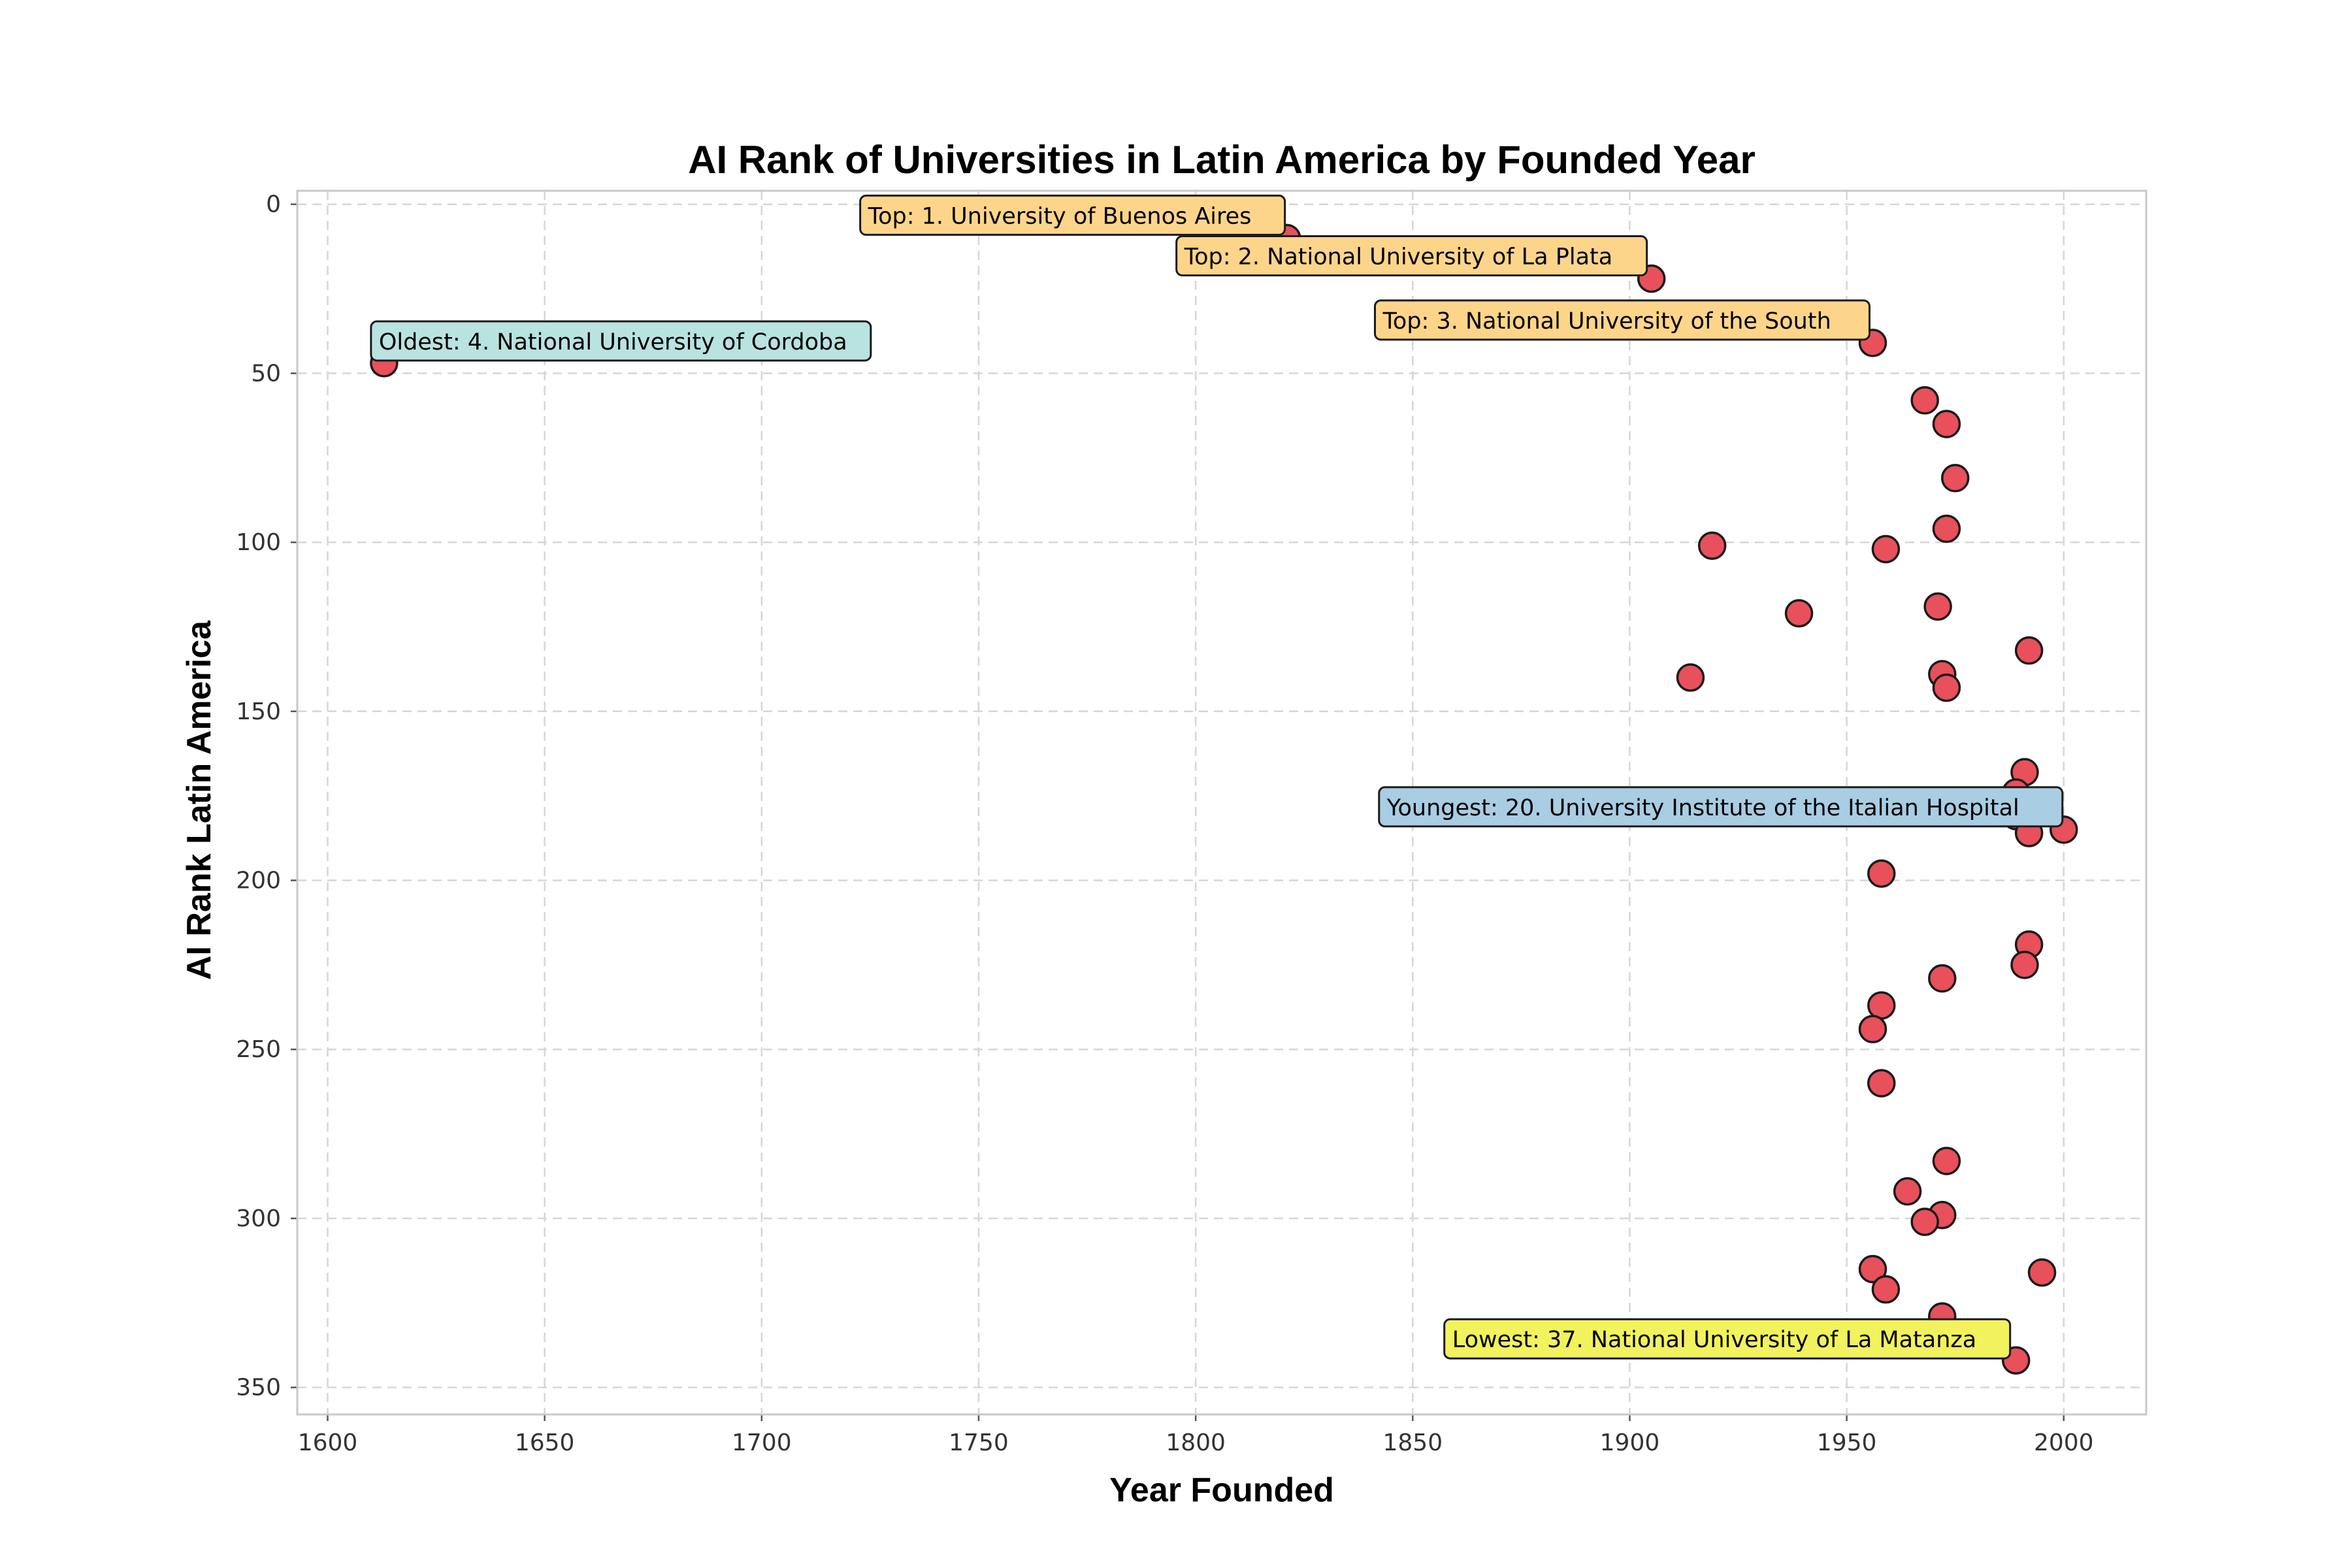 This screenshot has height=1568, width=2352. I want to click on x-tick-label: 1900, so click(1630, 1442).